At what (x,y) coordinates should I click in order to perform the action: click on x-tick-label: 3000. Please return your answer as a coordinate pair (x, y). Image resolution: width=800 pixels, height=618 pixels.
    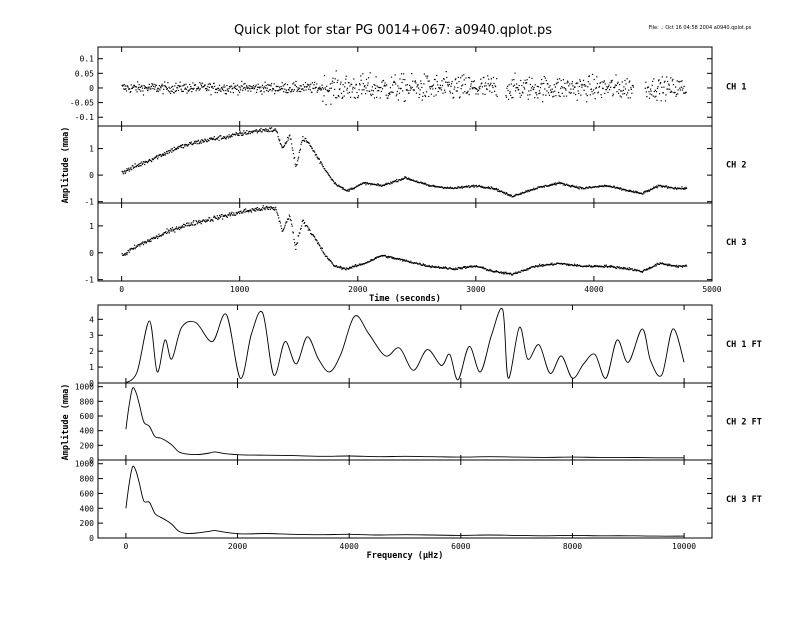
    Looking at the image, I should click on (475, 289).